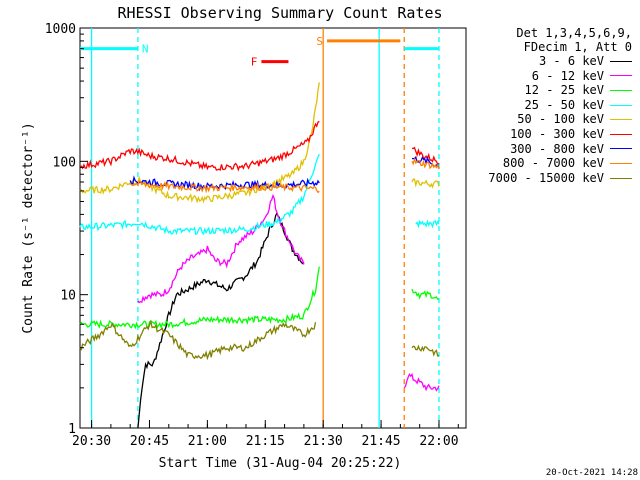 This screenshot has width=640, height=480. Describe the element at coordinates (557, 148) in the screenshot. I see `legend-label-6: 300 - 800 keV` at that location.